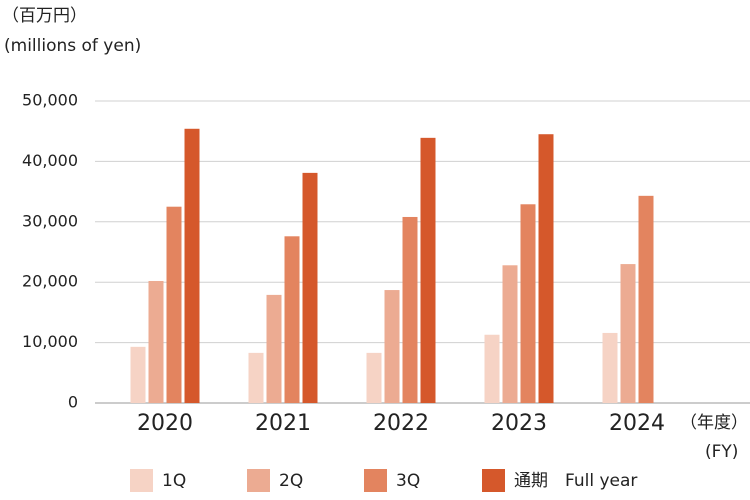 This screenshot has height=500, width=750. I want to click on y-tick-label: 50,000, so click(50, 100).